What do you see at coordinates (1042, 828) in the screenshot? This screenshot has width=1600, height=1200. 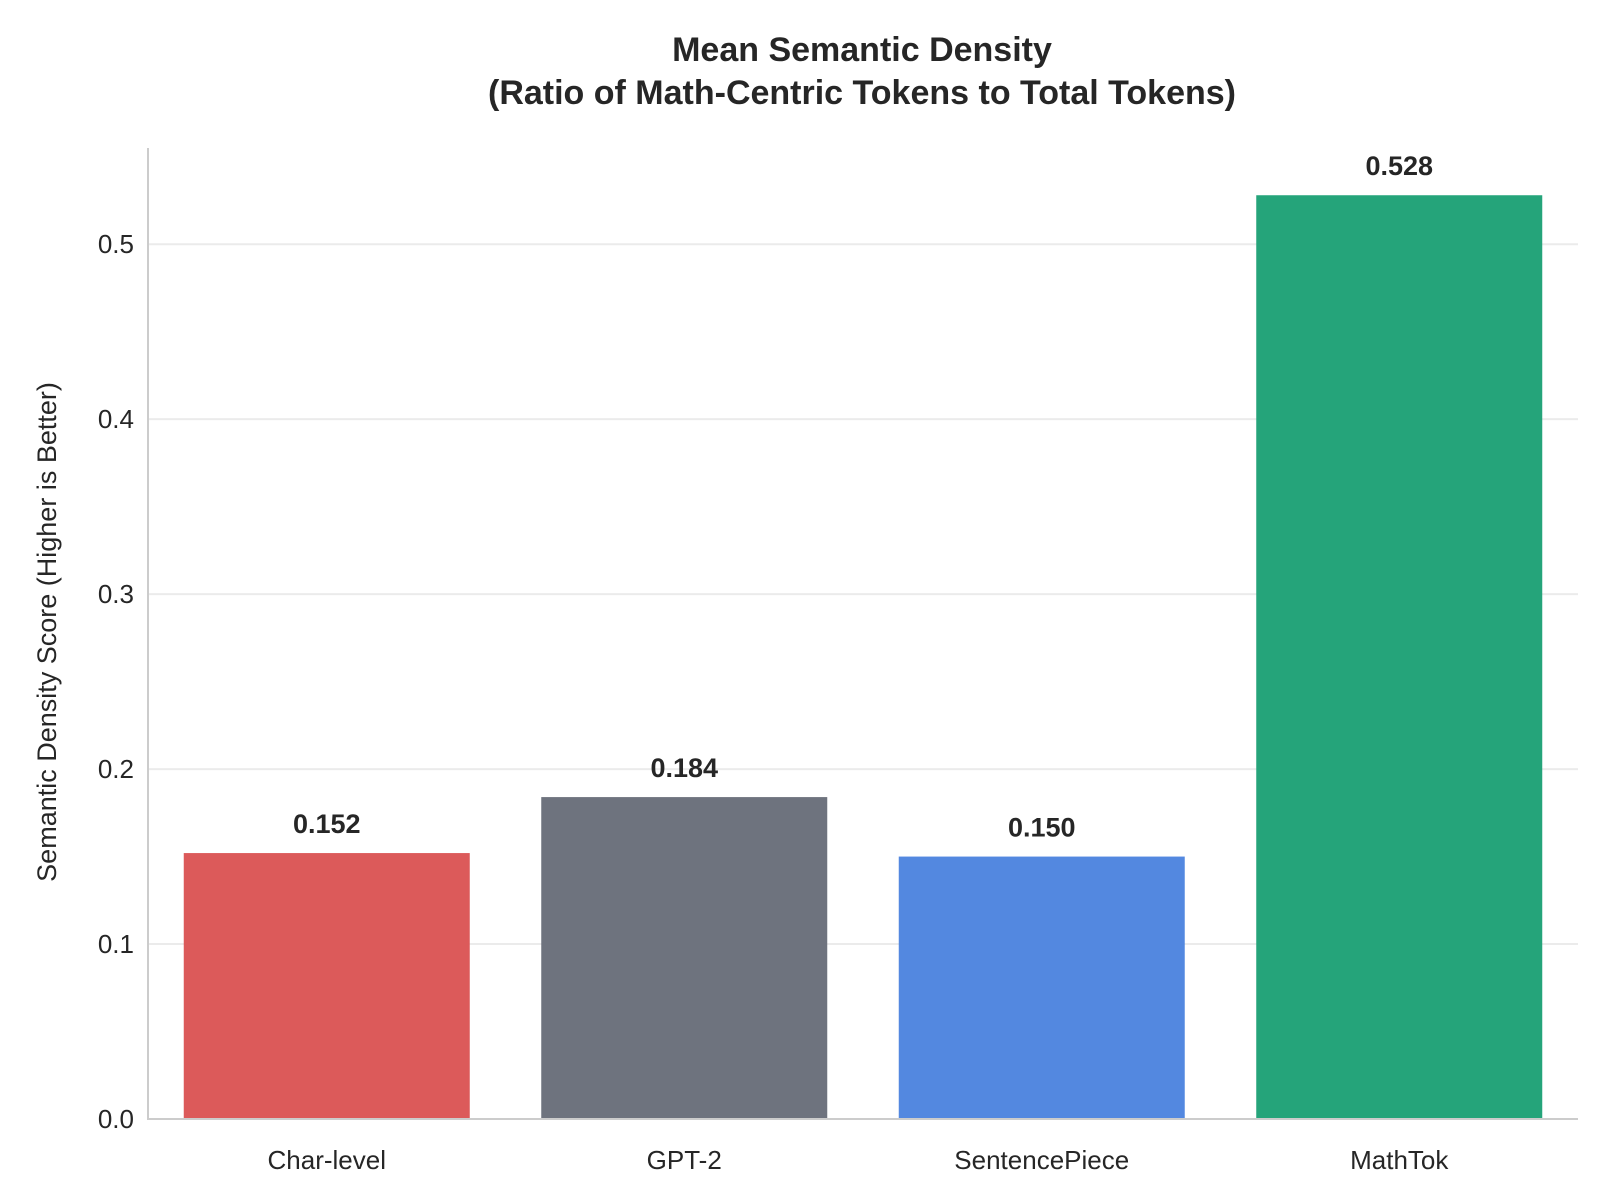 I see `data-label: 0.150` at bounding box center [1042, 828].